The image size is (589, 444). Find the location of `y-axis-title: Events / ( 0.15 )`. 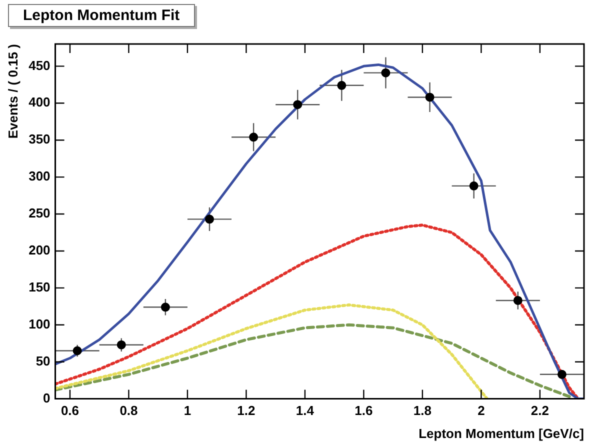

y-axis-title: Events / ( 0.15 ) is located at coordinates (12, 91).